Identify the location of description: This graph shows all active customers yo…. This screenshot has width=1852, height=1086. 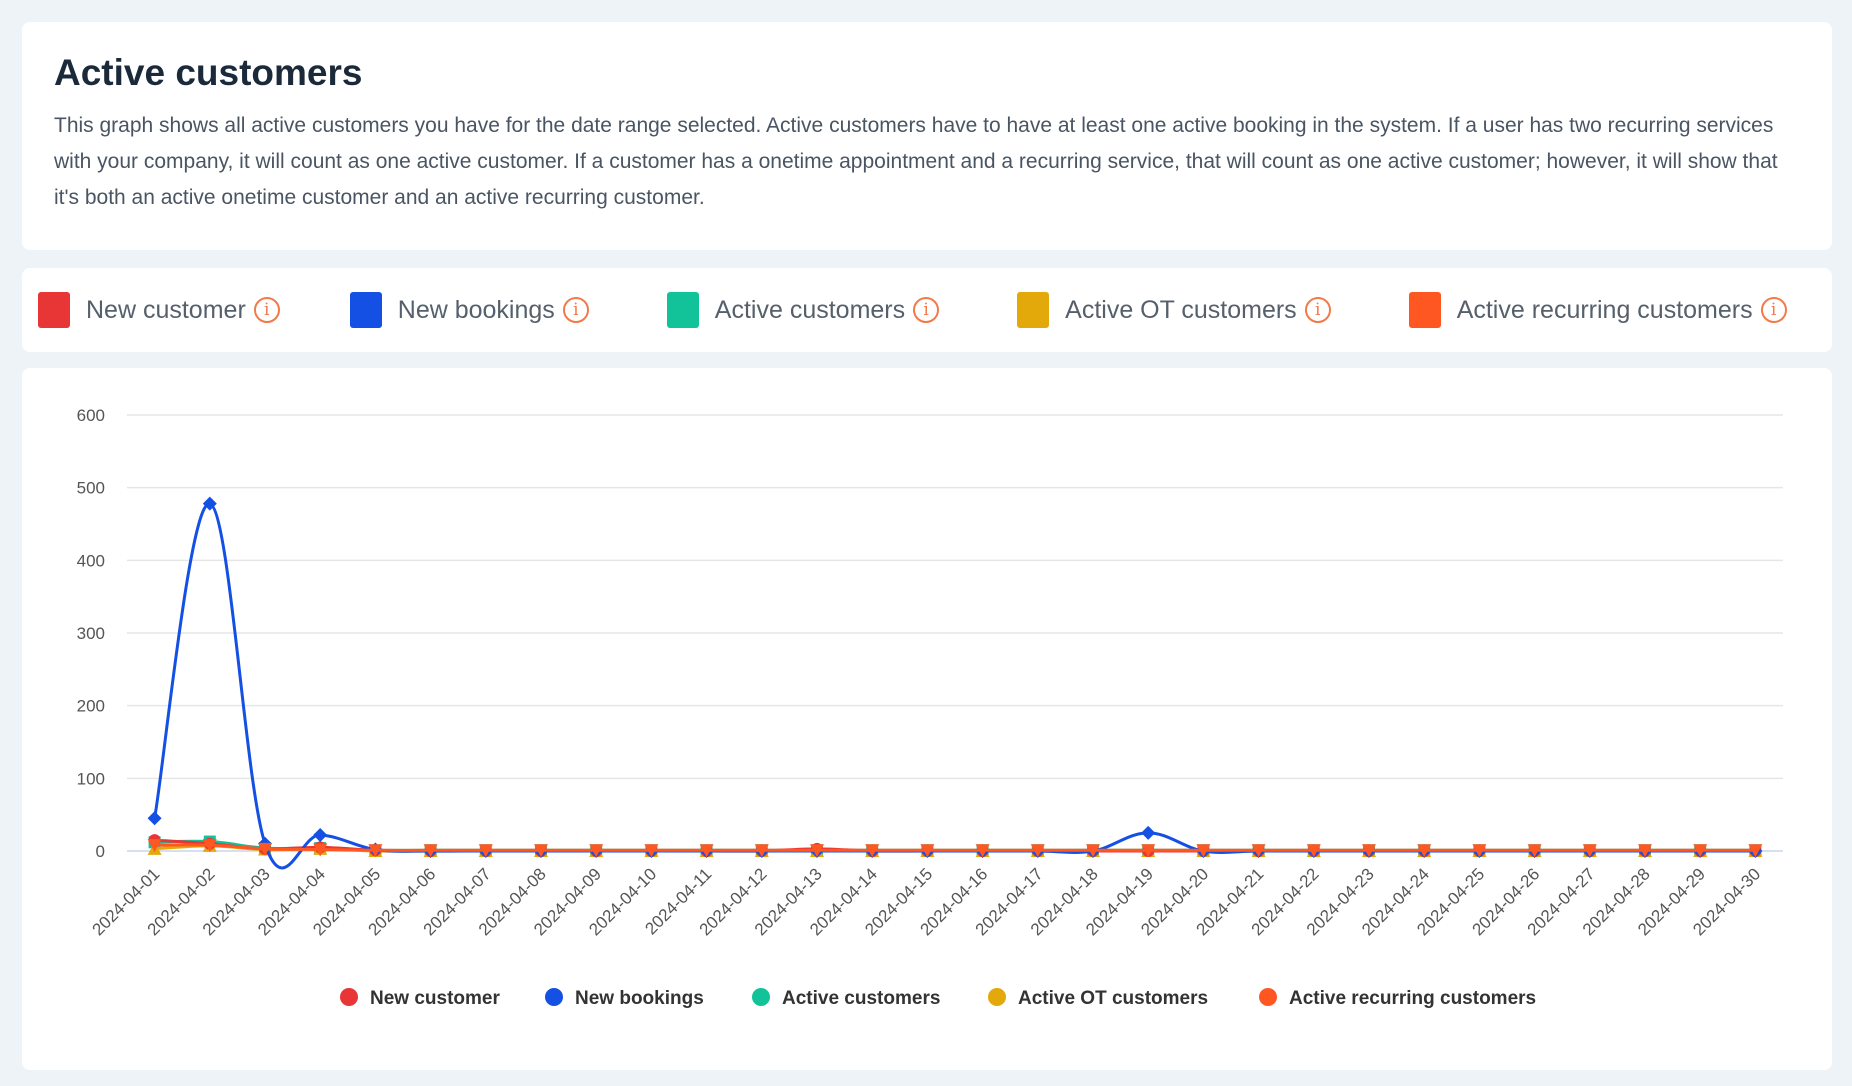
(916, 161).